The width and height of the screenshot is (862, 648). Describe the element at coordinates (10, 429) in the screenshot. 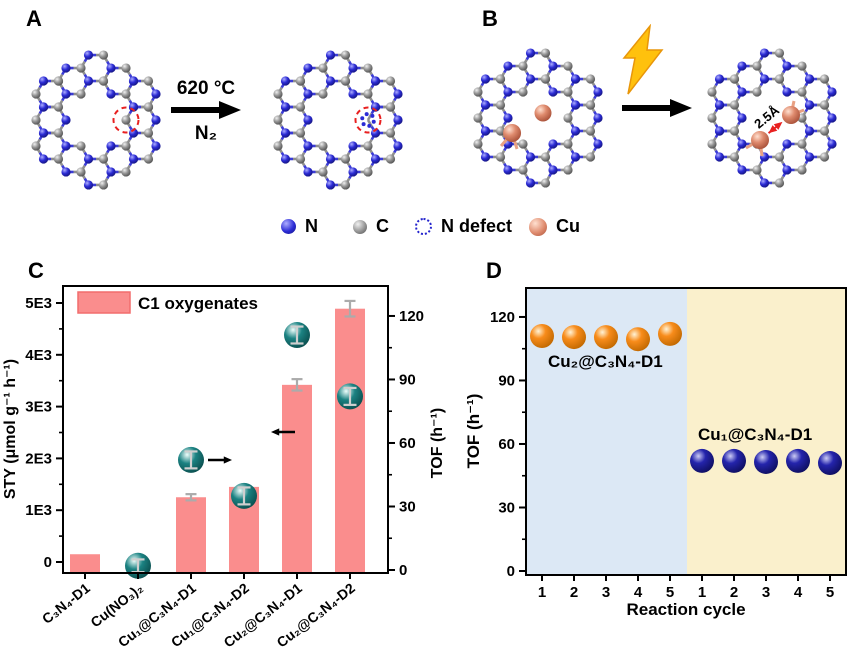

I see `chart-text: STY (μmol g⁻¹ h⁻¹)` at that location.